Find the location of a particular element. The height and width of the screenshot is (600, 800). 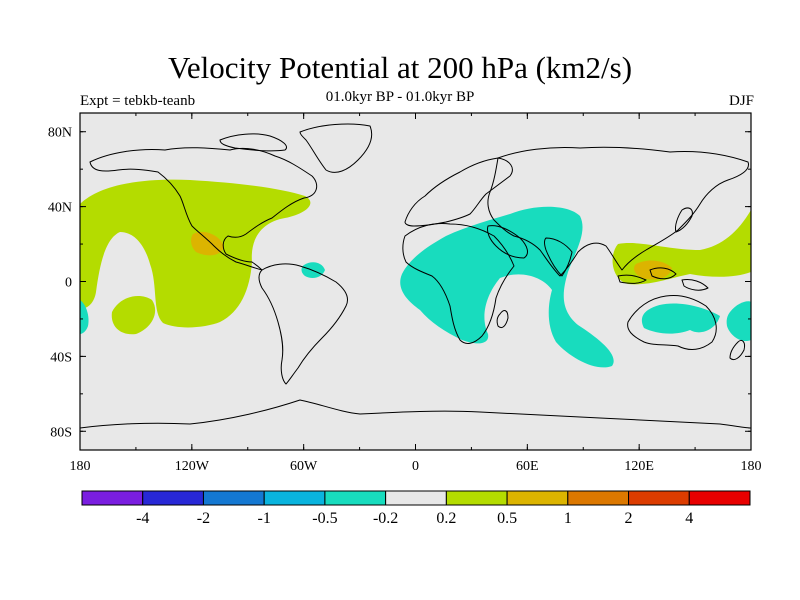

coastline-indonesia is located at coordinates (663, 279).